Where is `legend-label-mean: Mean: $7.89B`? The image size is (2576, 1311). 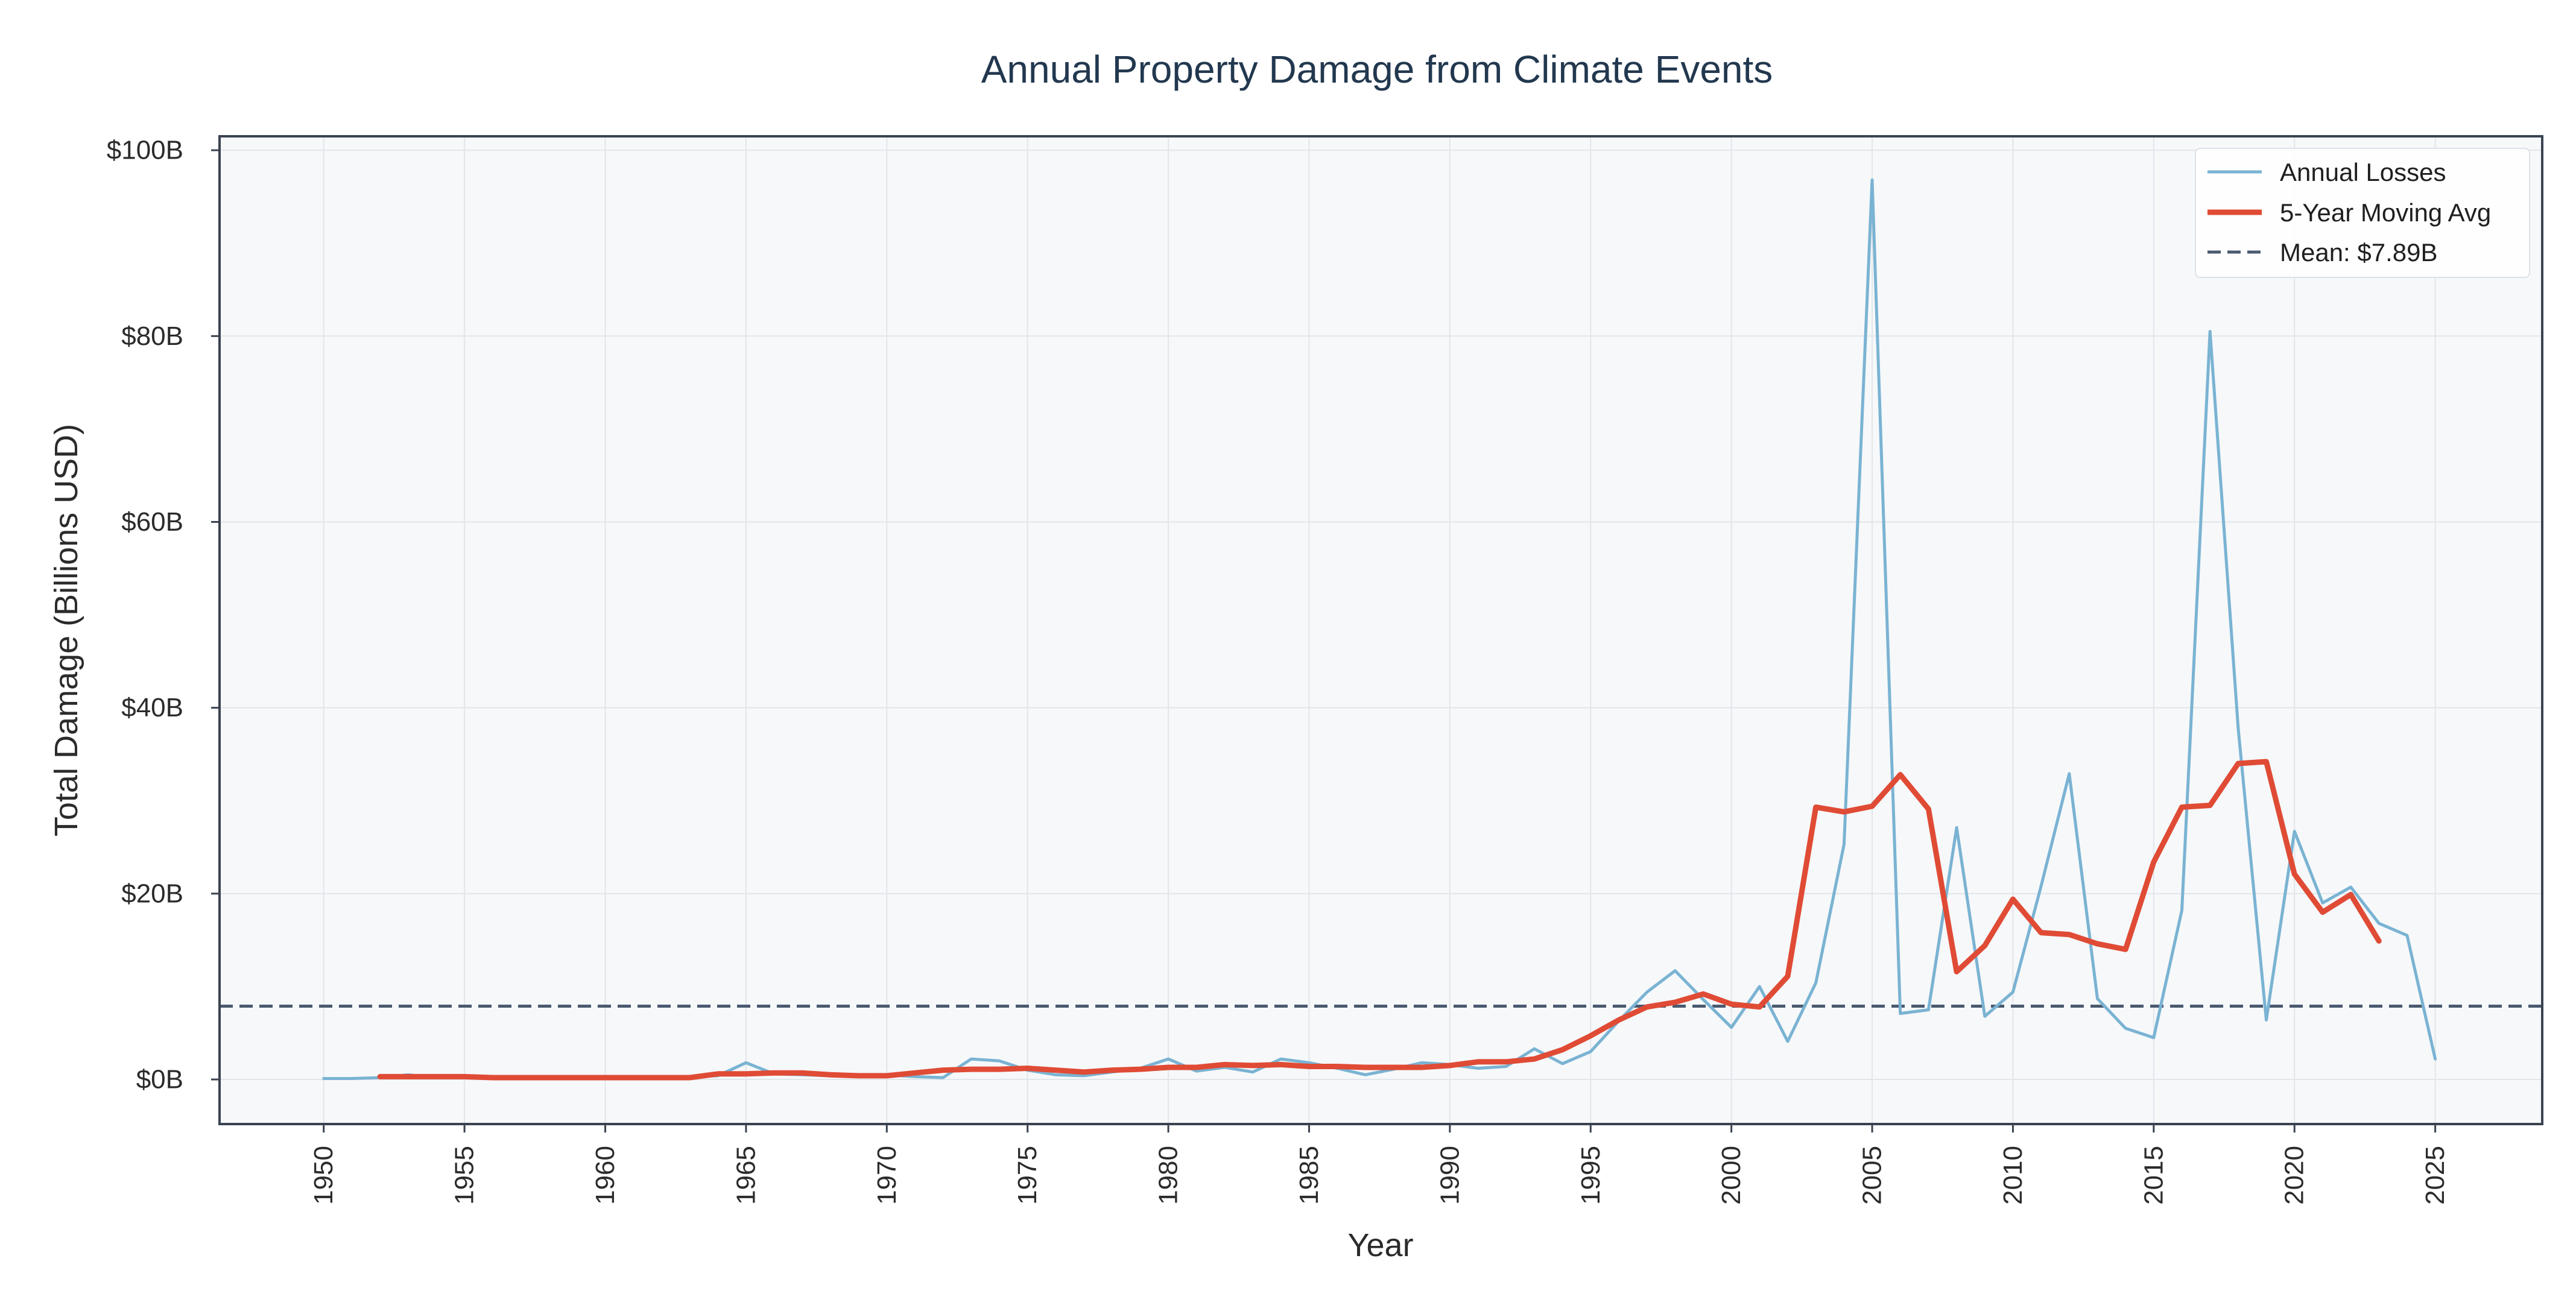 legend-label-mean: Mean: $7.89B is located at coordinates (2359, 252).